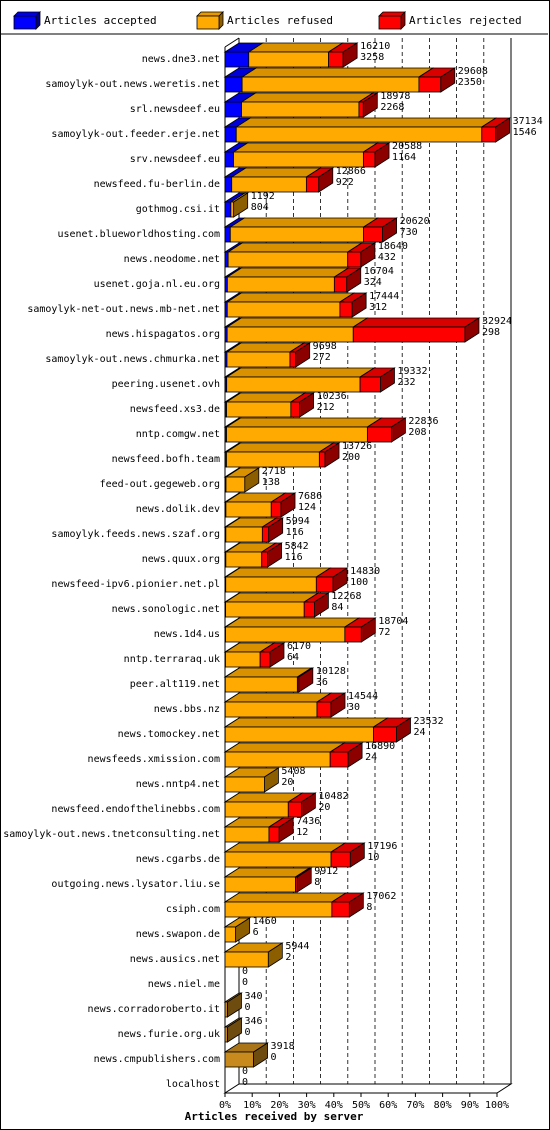 This screenshot has width=550, height=1130. What do you see at coordinates (135, 134) in the screenshot?
I see `category-label: samoylyk-out.feeder.erje.net` at bounding box center [135, 134].